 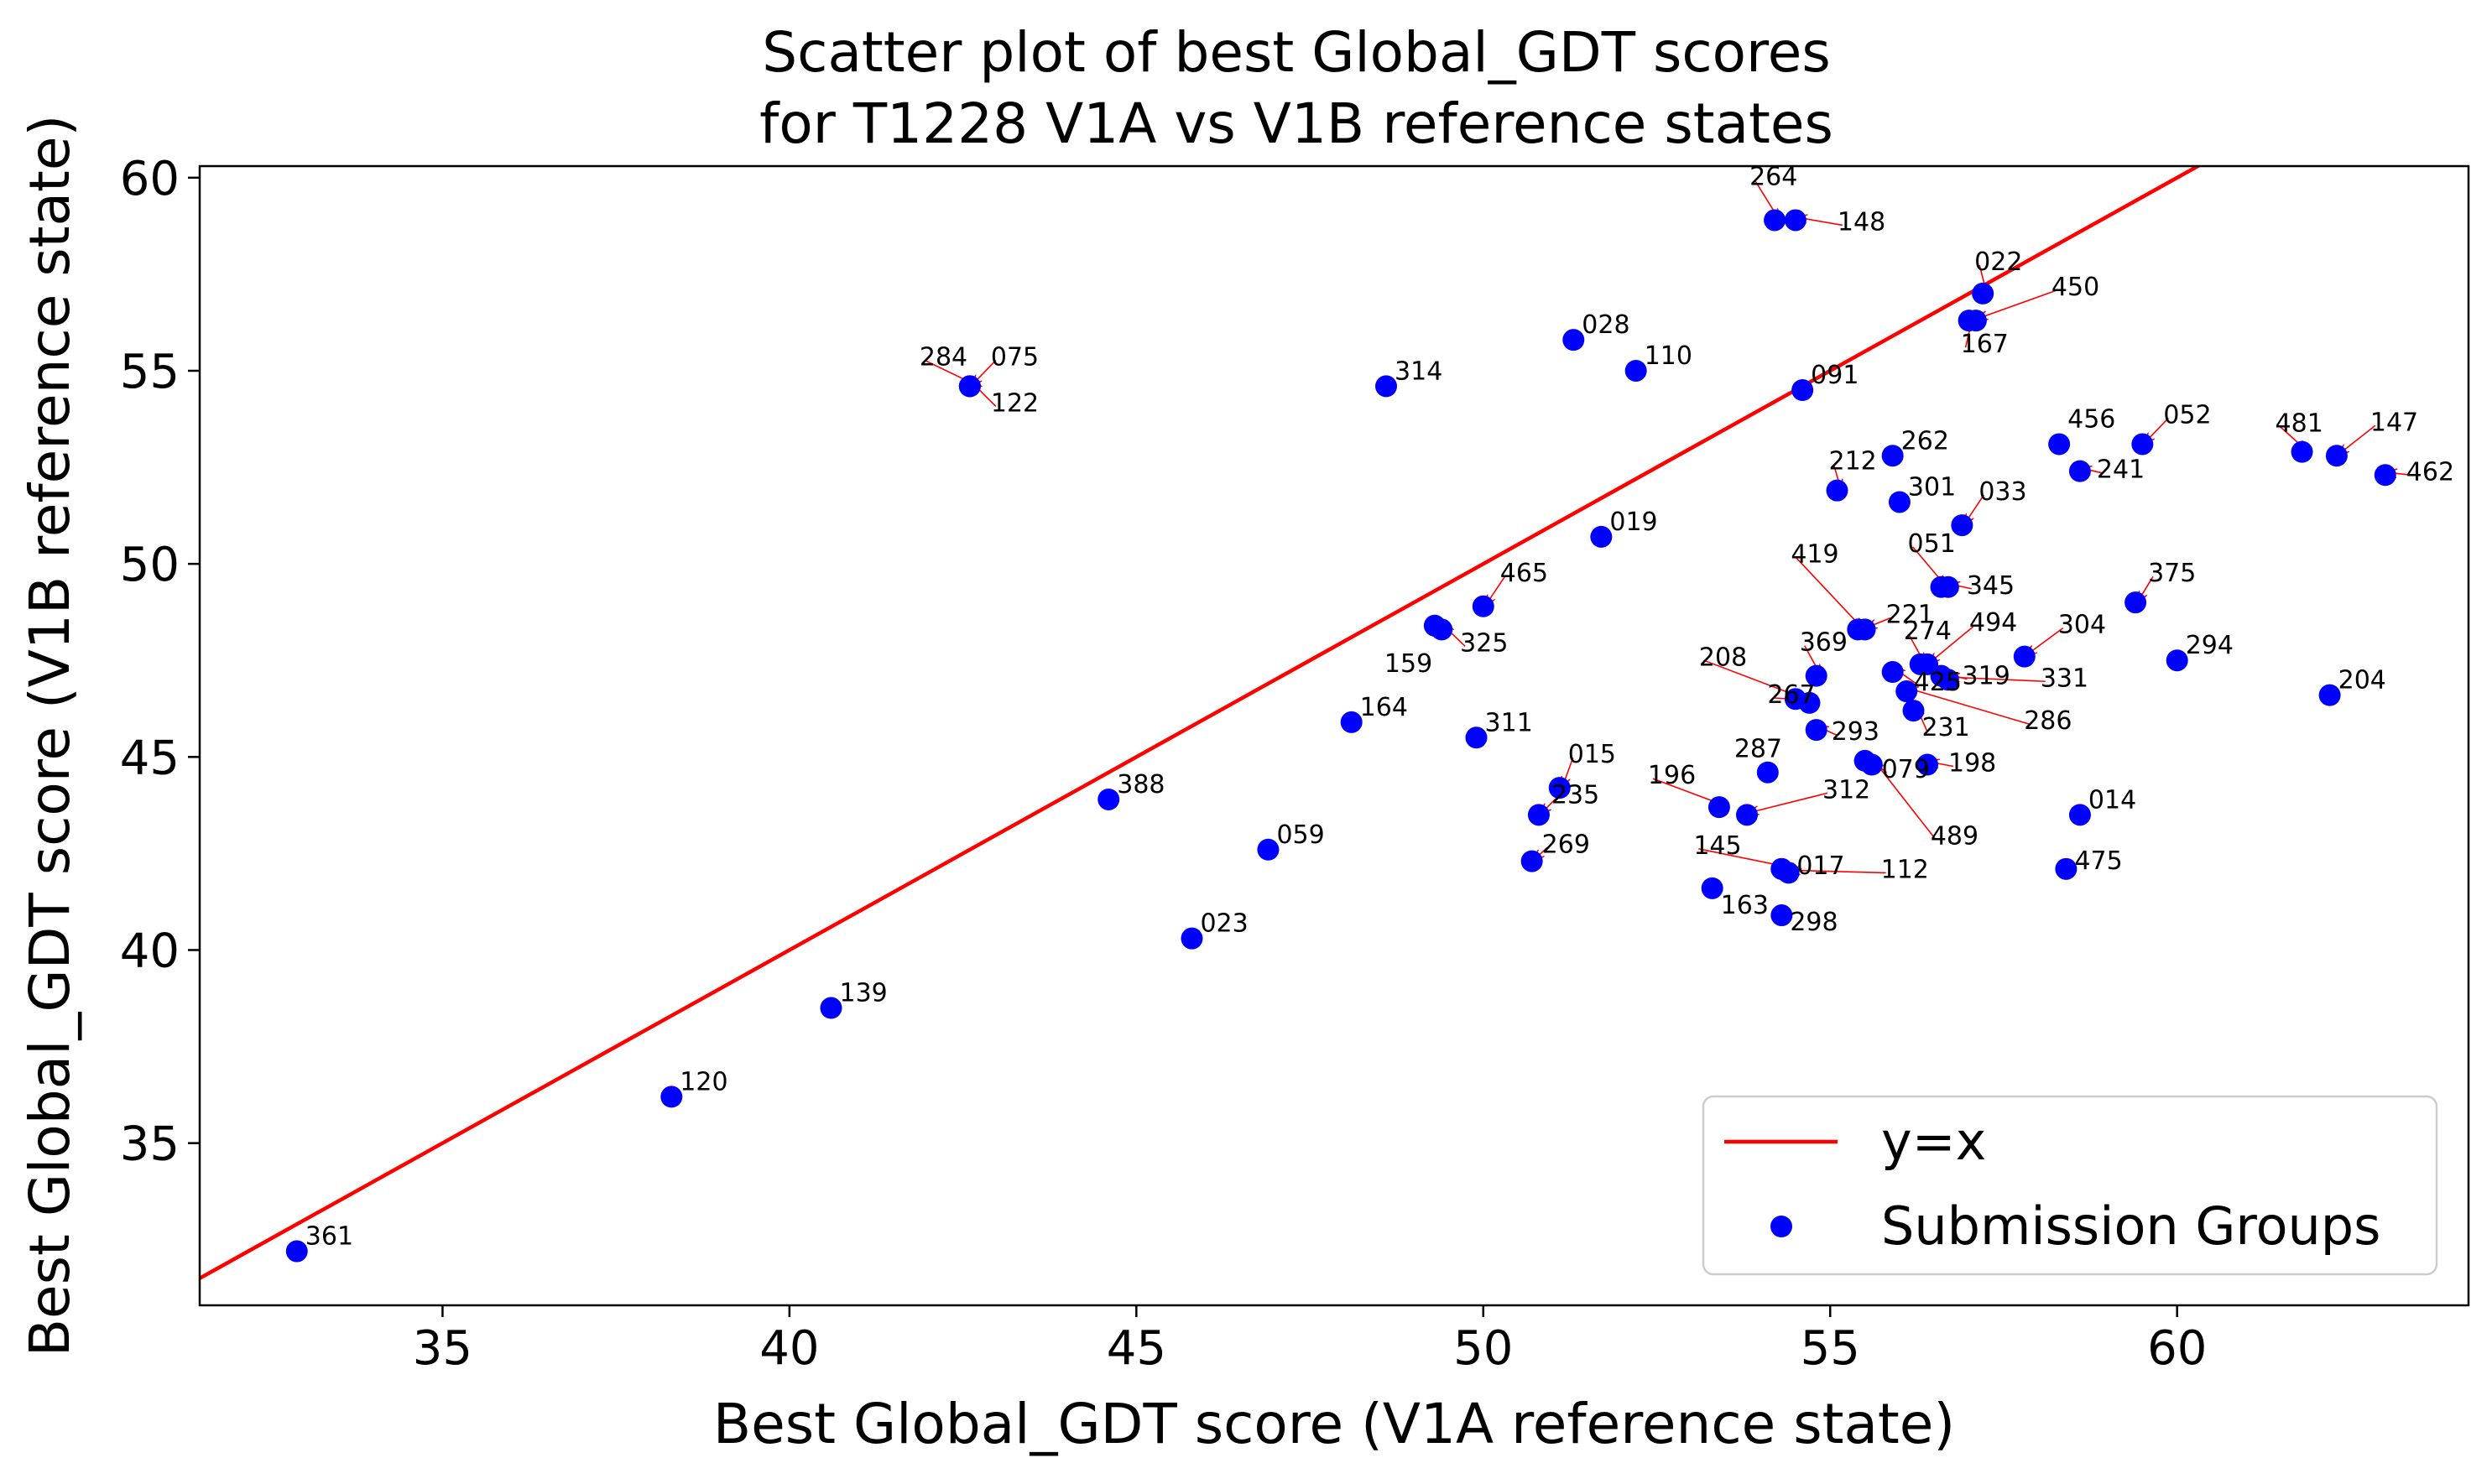 I want to click on point-label: 221, so click(x=1910, y=614).